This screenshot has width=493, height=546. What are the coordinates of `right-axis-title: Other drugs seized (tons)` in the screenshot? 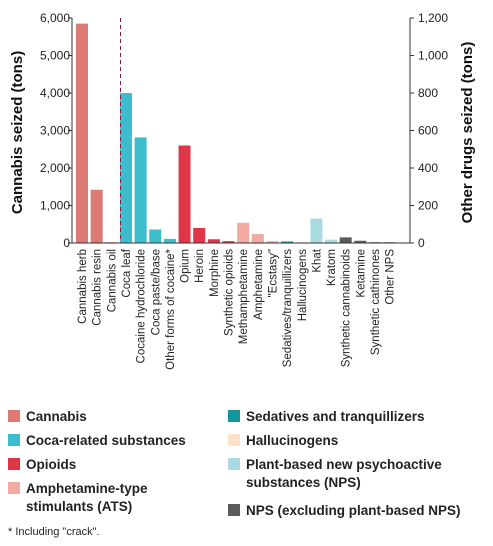 It's located at (467, 133).